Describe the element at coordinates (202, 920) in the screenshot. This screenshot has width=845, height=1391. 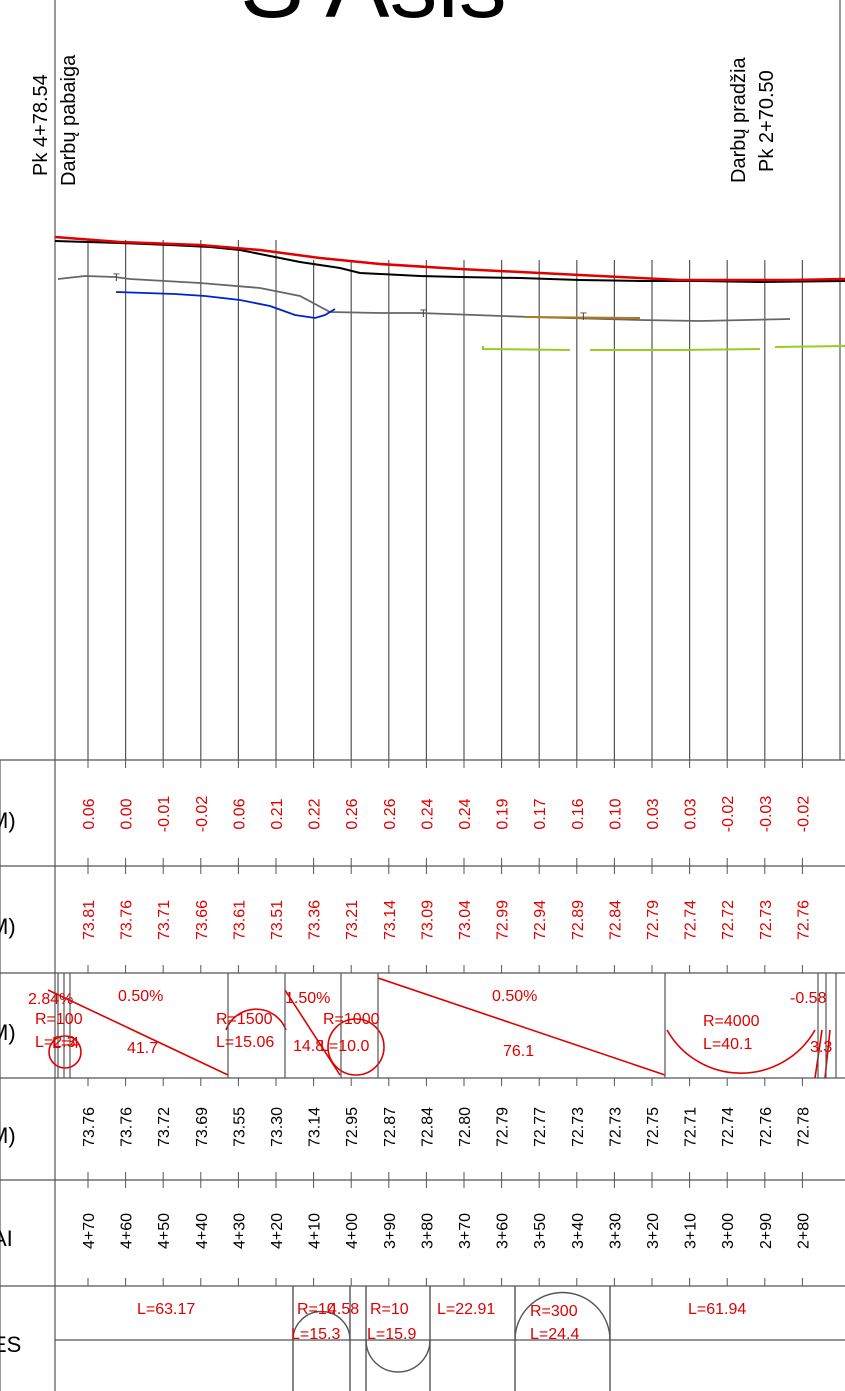
I see `design-elevation: 73.66` at that location.